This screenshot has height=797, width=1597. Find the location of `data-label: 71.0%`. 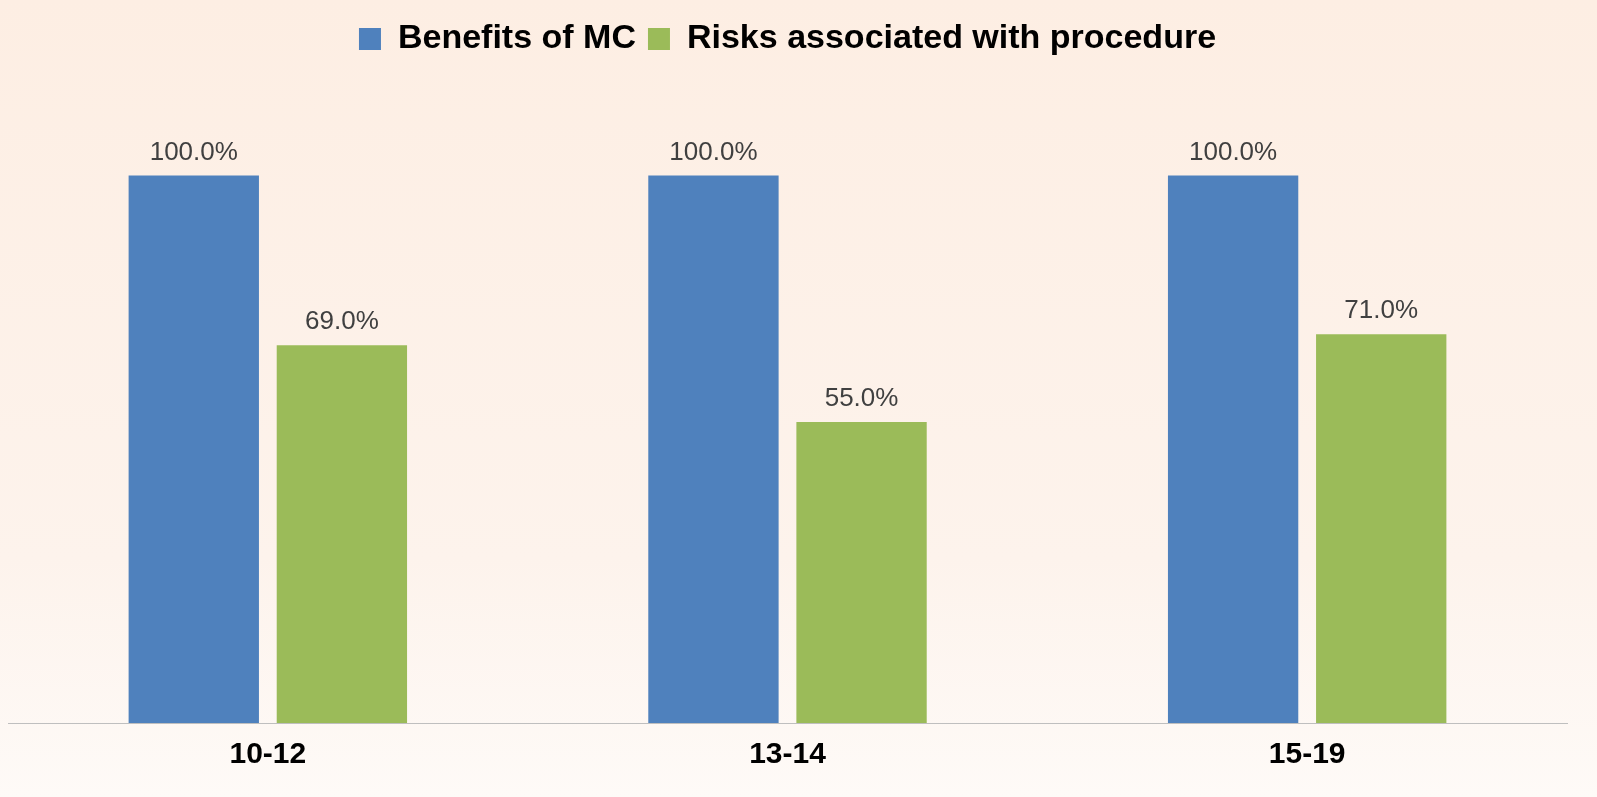

data-label: 71.0% is located at coordinates (1381, 309).